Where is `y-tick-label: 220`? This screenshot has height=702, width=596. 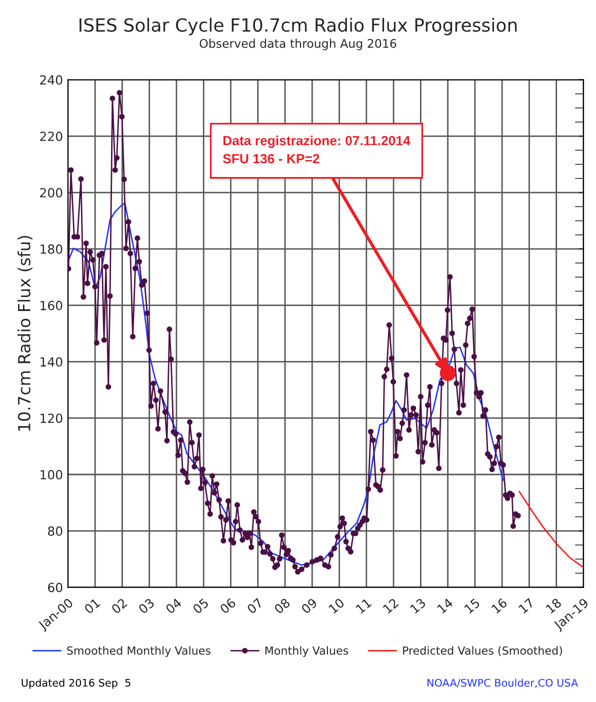 y-tick-label: 220 is located at coordinates (51, 137).